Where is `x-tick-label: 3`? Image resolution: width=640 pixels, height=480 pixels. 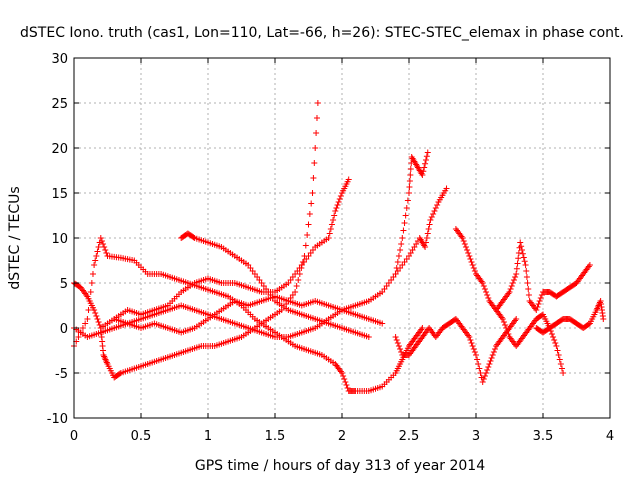
x-tick-label: 3 is located at coordinates (476, 436).